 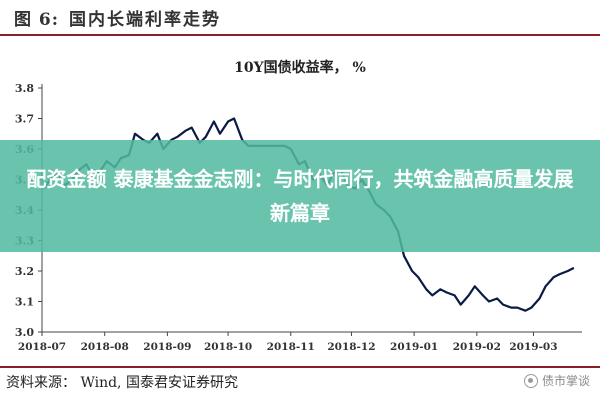 I want to click on x-tick-label: 2018-12, so click(x=351, y=347).